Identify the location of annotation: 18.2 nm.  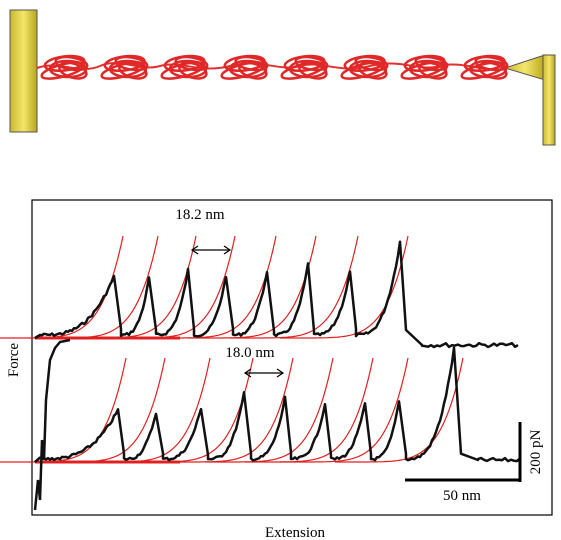
(200, 215).